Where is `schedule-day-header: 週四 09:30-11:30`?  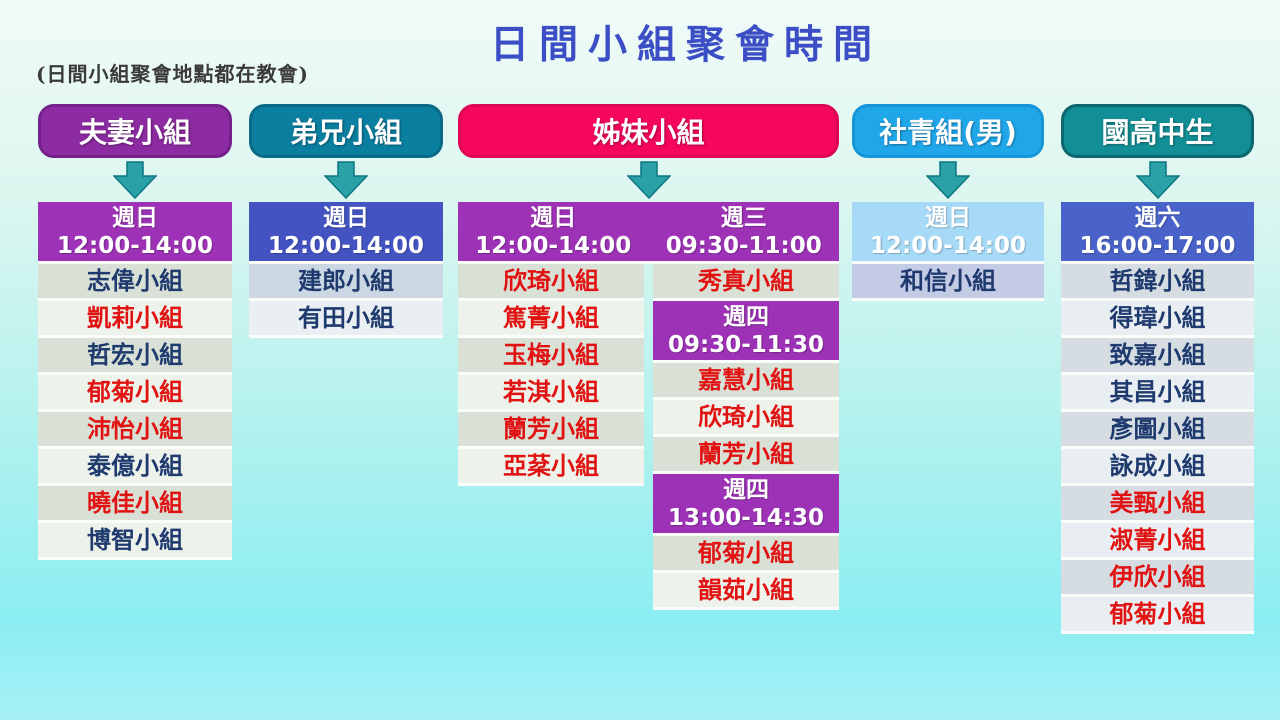 schedule-day-header: 週四 09:30-11:30 is located at coordinates (746, 332).